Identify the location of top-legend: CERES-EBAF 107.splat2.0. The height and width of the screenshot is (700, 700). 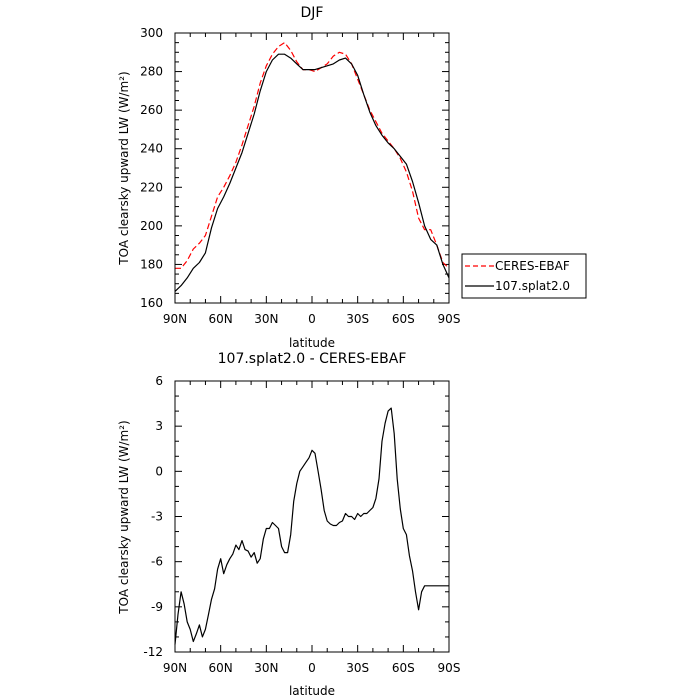
(524, 276).